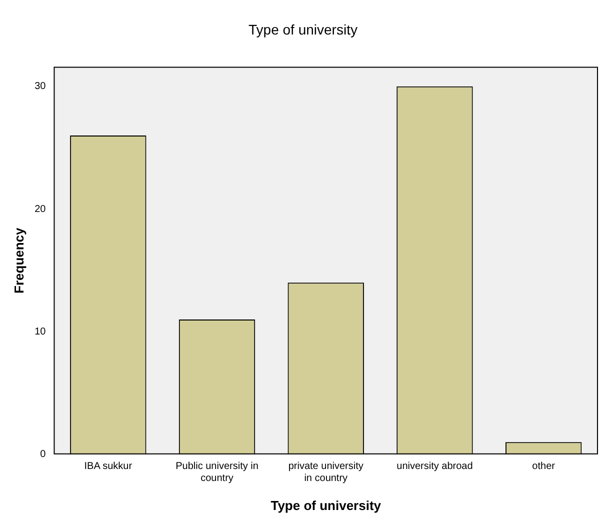 The width and height of the screenshot is (608, 526). What do you see at coordinates (40, 209) in the screenshot?
I see `y-tick-label: 20` at bounding box center [40, 209].